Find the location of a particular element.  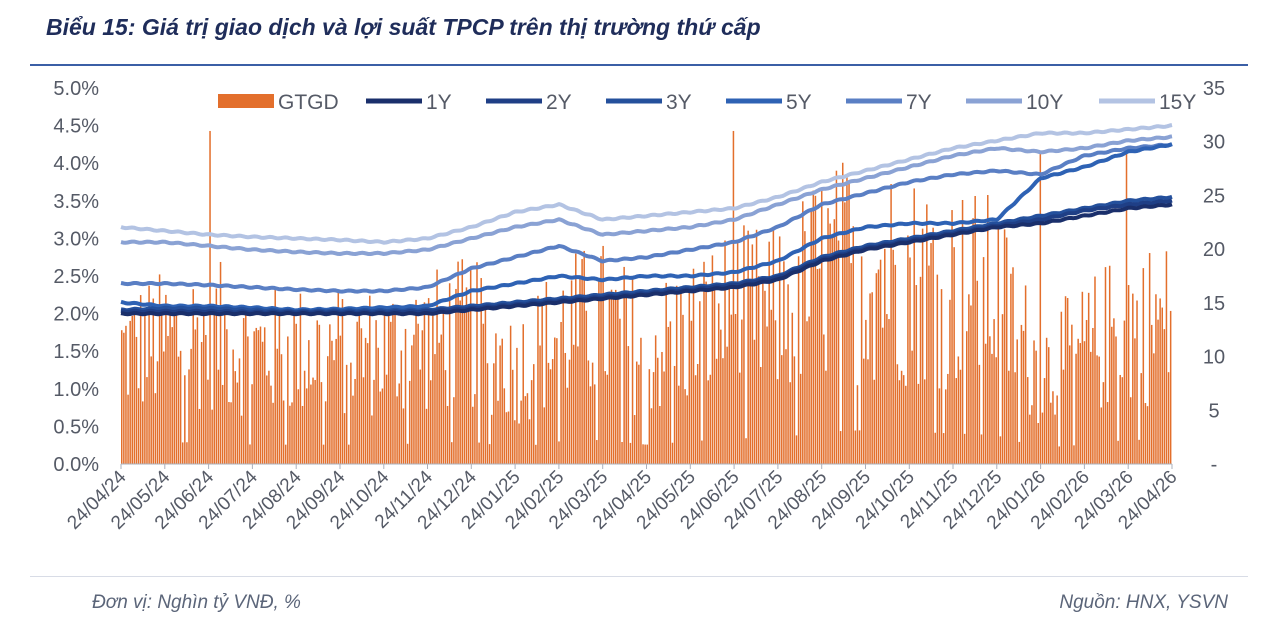

y-left-tick-label: 2.0% is located at coordinates (76, 315).